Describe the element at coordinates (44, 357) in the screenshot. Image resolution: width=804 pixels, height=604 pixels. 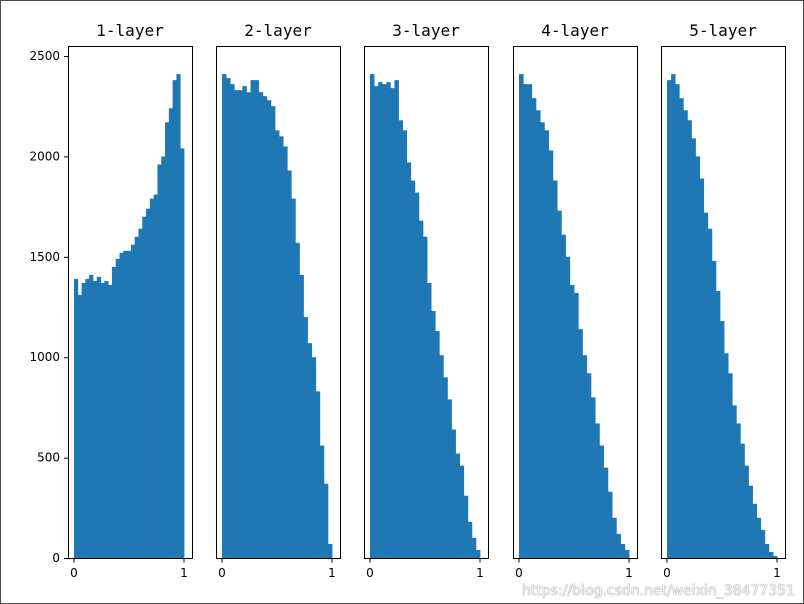
I see `y-tick-label: 1000` at that location.